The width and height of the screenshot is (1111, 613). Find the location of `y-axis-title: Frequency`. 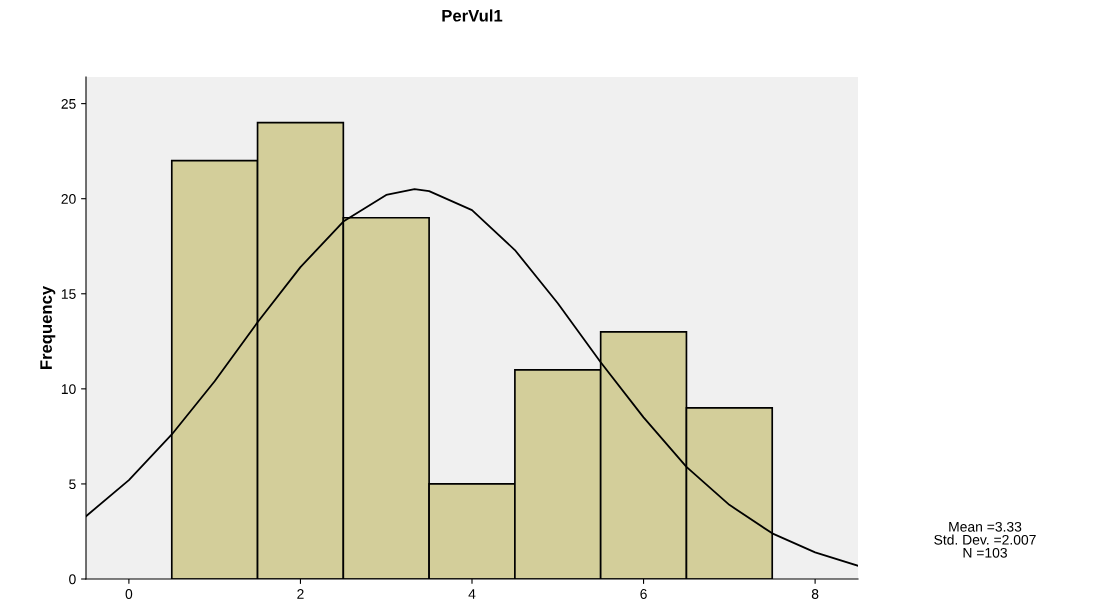

y-axis-title: Frequency is located at coordinates (48, 327).